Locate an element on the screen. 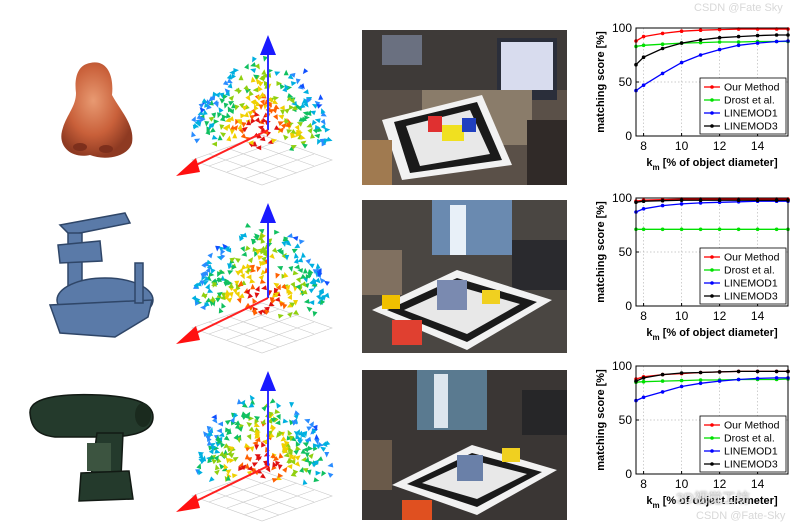 The image size is (807, 528). series-line-linemod3 is located at coordinates (711, 50).